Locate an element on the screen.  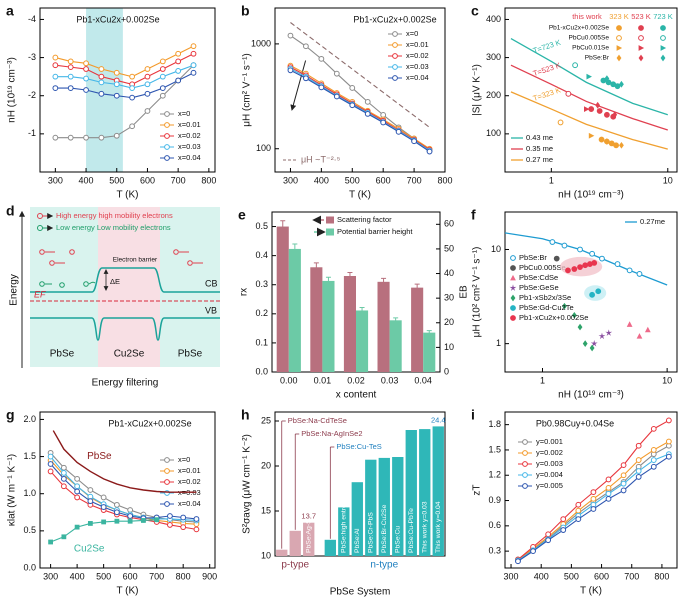
plot-frame is located at coordinates (591, 490).